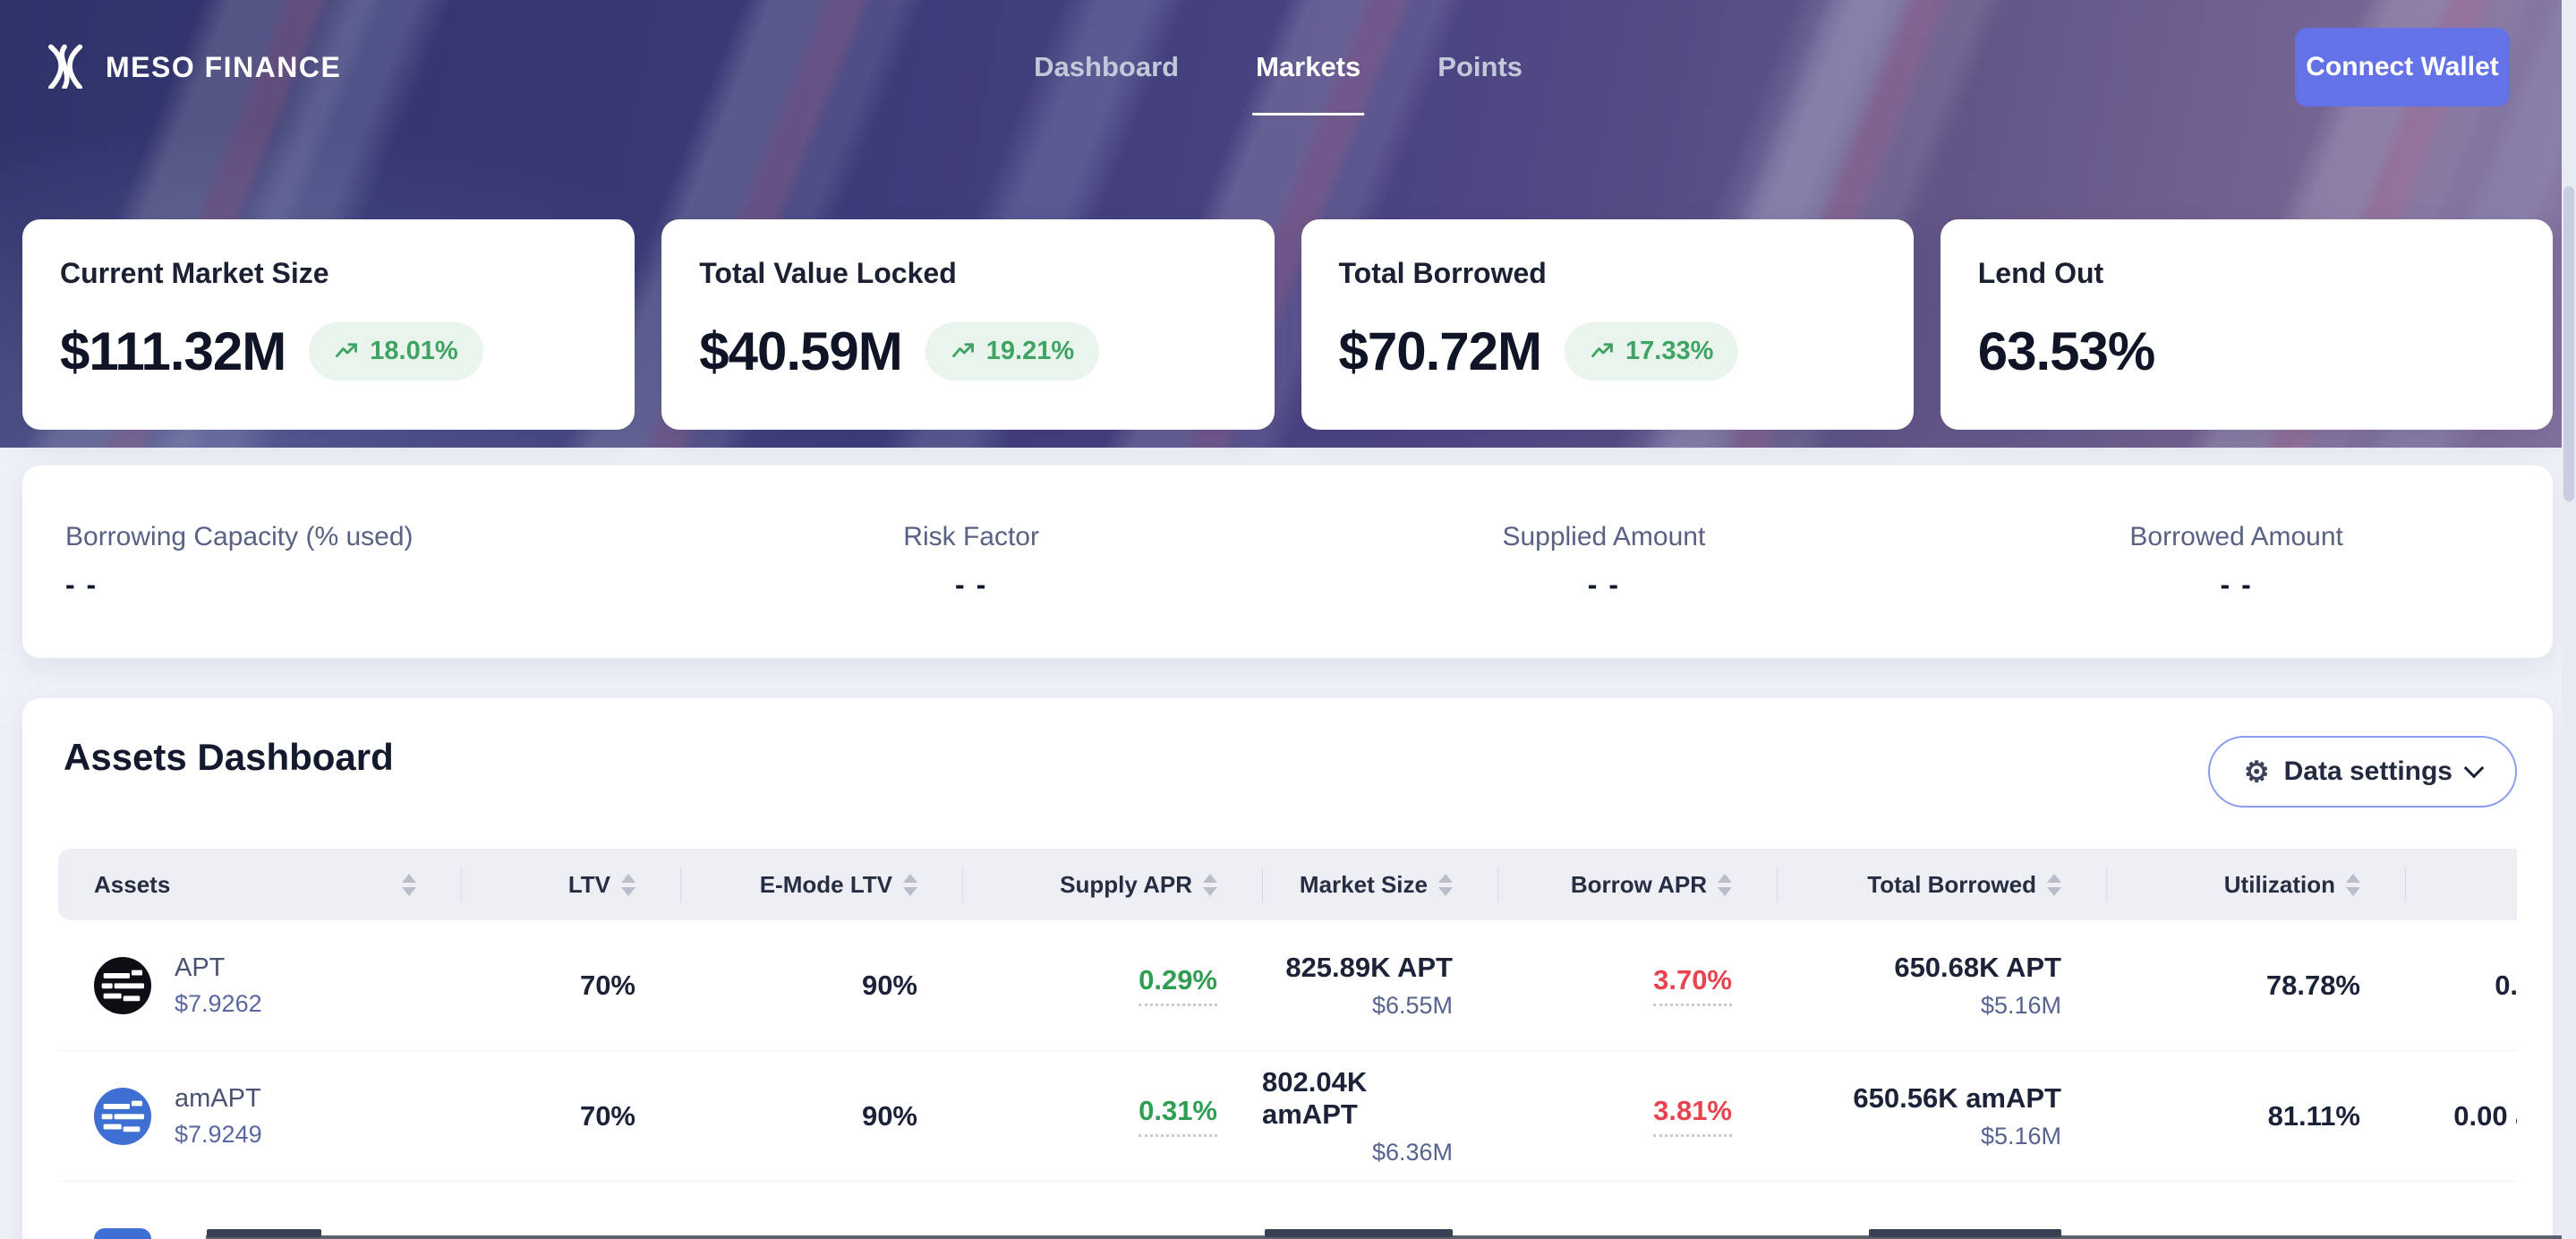  I want to click on asset-price: $7.9262, so click(218, 1003).